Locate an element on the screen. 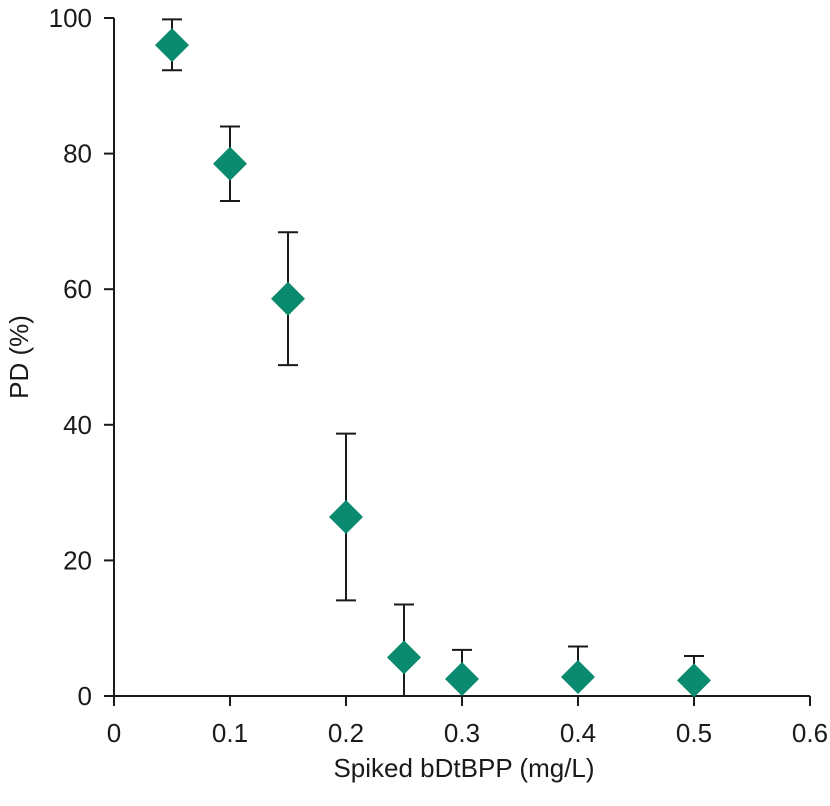  y-tick-label: 60 is located at coordinates (77, 289).